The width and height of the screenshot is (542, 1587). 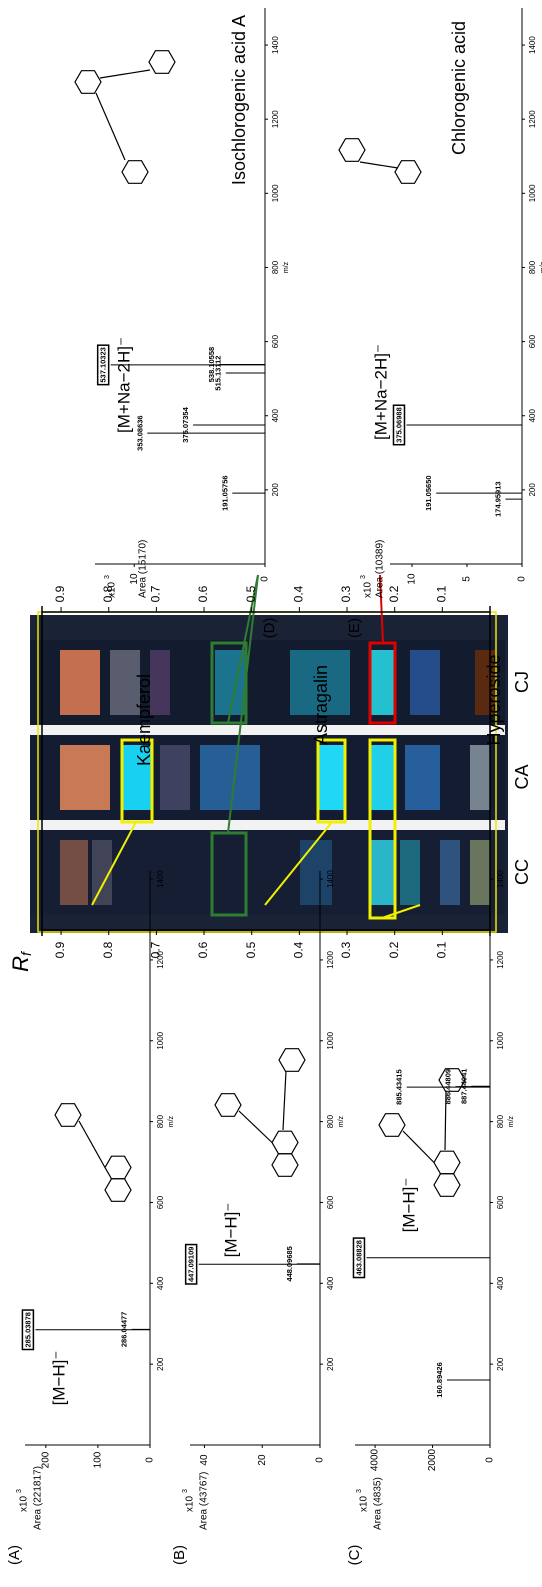 I want to click on rf-tick-label: 0.7, so click(x=156, y=593).